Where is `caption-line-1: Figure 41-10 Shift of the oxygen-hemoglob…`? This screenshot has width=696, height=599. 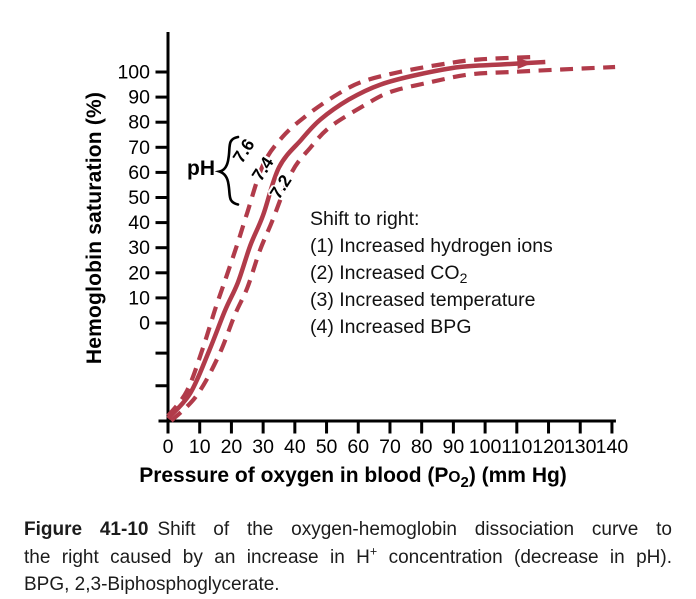
caption-line-1: Figure 41-10 Shift of the oxygen-hemoglob… is located at coordinates (348, 529).